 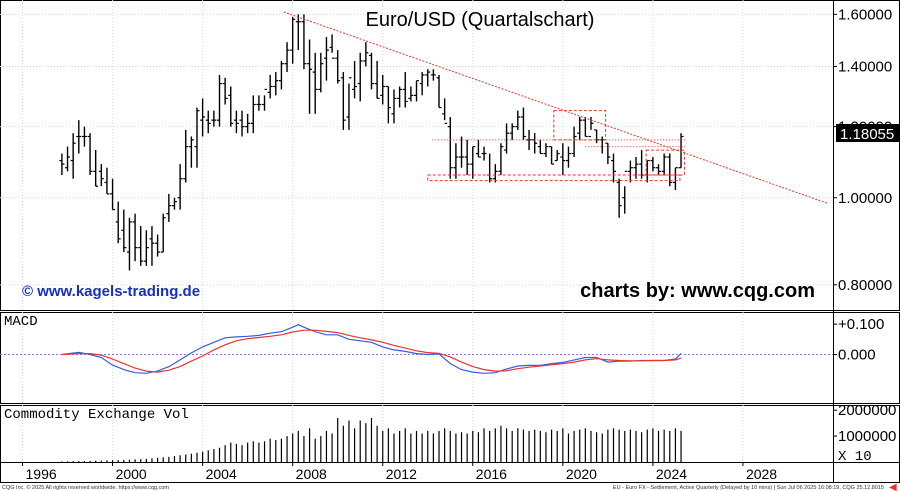 I want to click on macd-line, so click(x=371, y=349).